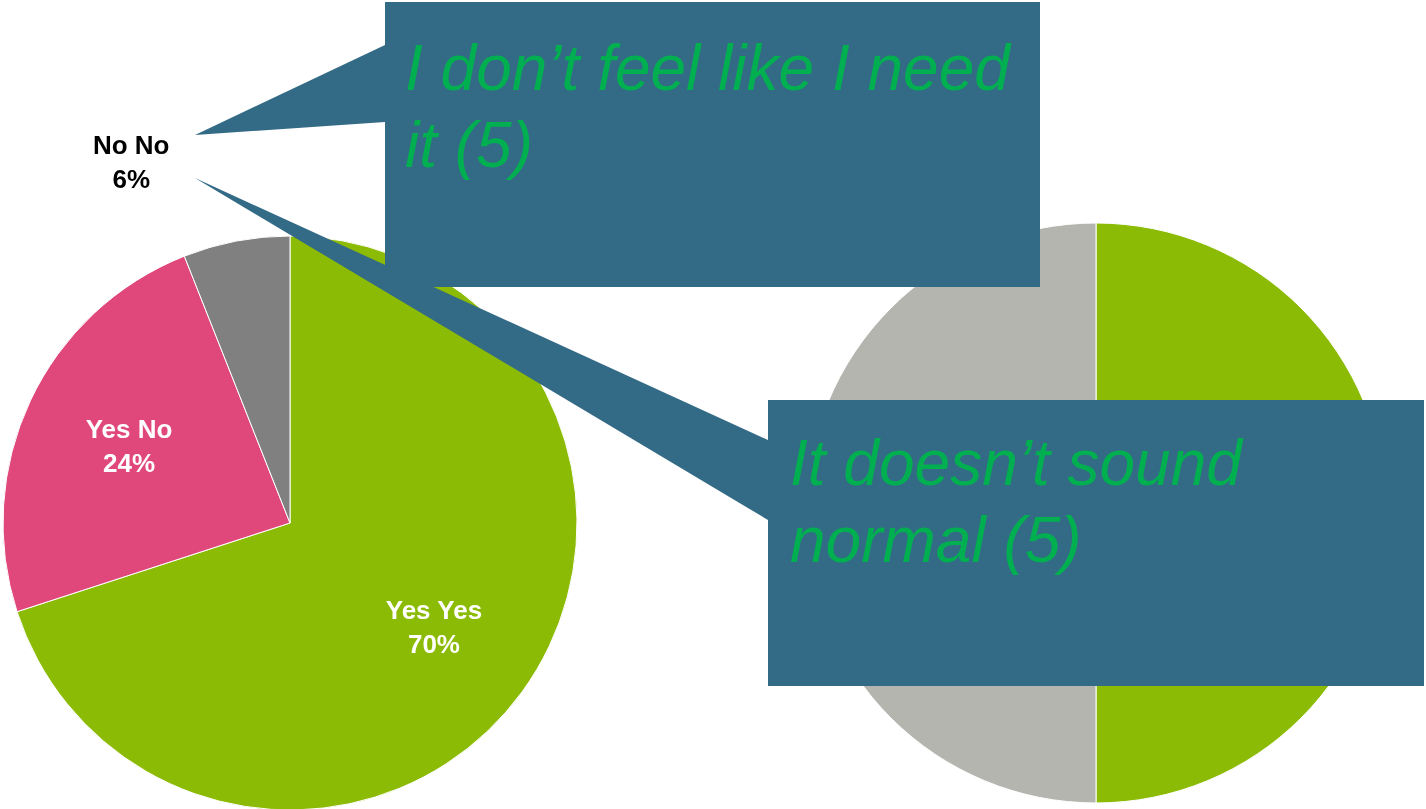 Image resolution: width=1426 pixels, height=809 pixels. I want to click on slice-label: Yes No, so click(129, 429).